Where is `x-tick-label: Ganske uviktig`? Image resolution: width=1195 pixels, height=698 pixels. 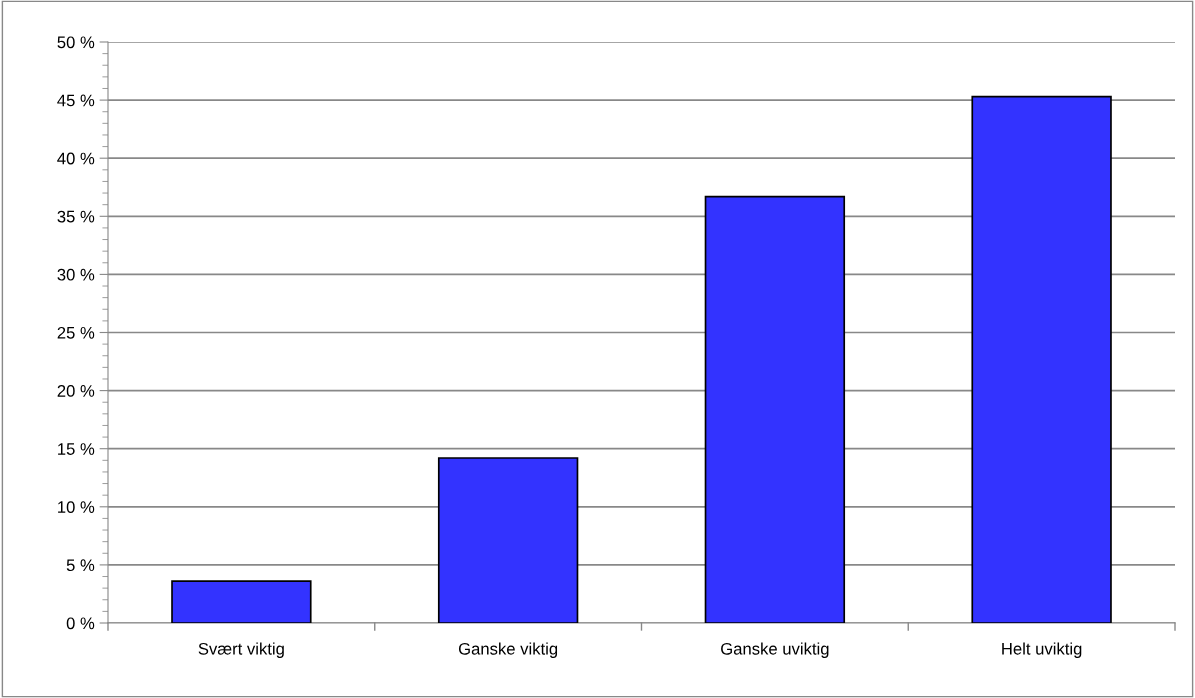 x-tick-label: Ganske uviktig is located at coordinates (775, 650).